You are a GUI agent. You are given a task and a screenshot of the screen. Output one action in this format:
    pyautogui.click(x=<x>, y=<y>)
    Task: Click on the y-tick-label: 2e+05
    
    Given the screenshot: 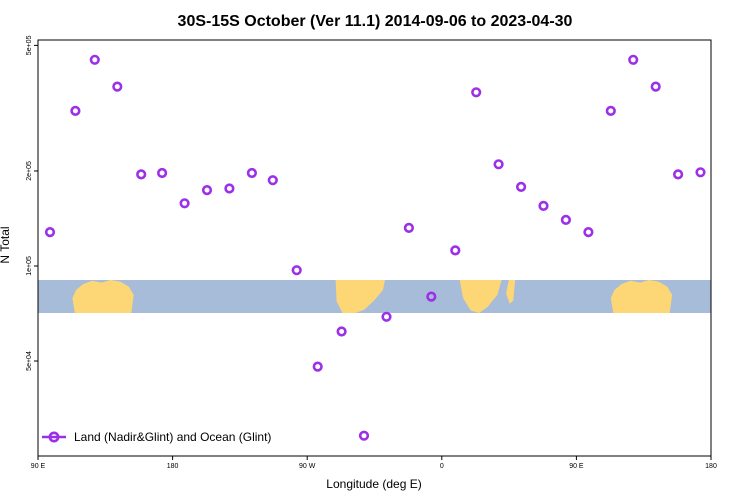 What is the action you would take?
    pyautogui.click(x=29, y=171)
    